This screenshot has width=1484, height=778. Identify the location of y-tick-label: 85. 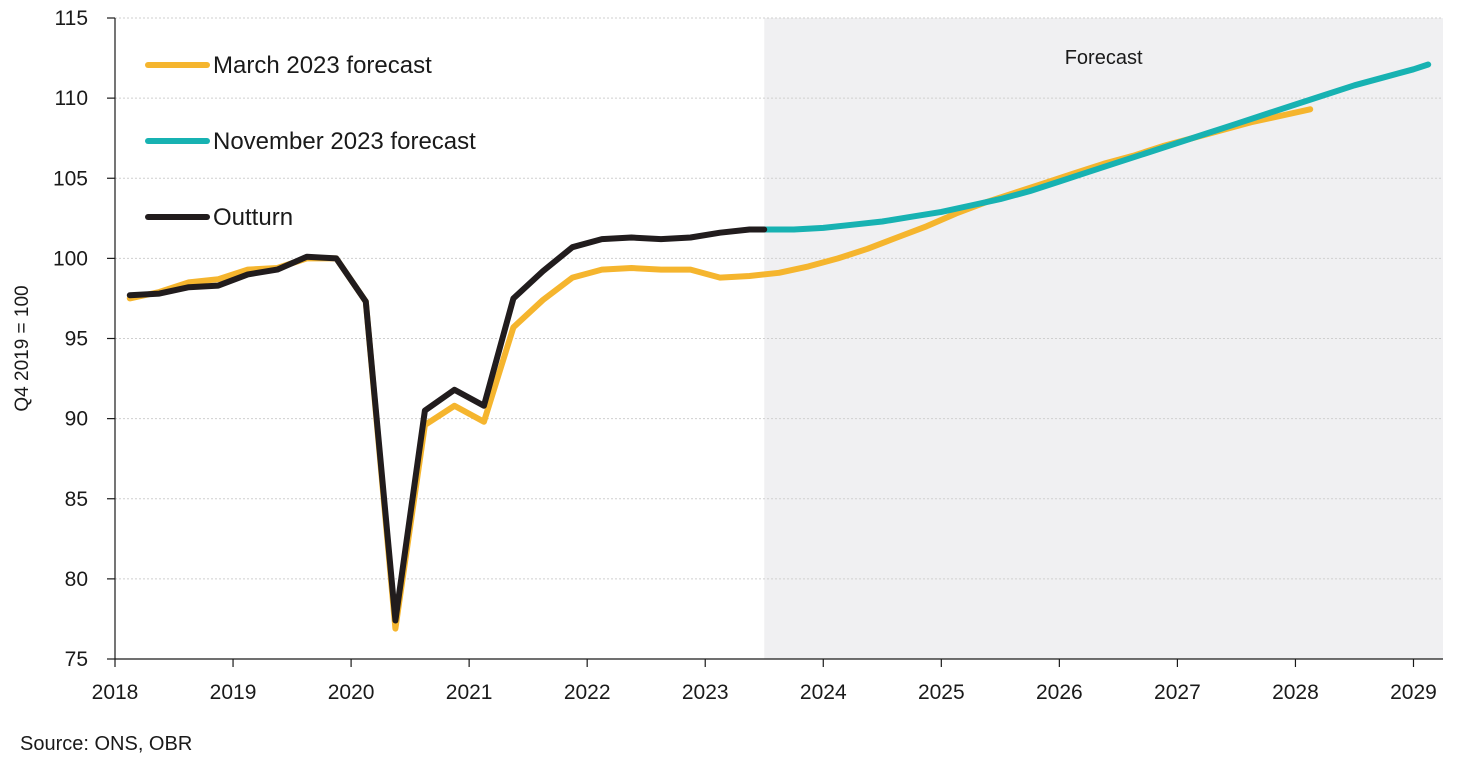
(76, 499).